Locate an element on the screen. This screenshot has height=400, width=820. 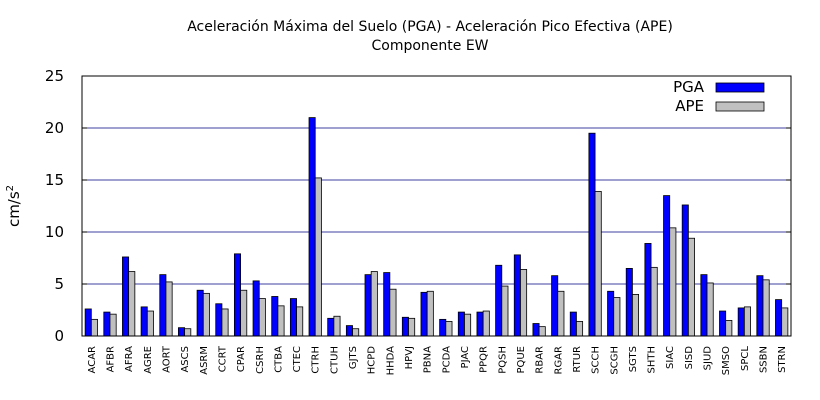
x-tick-label: SCCH is located at coordinates (596, 360).